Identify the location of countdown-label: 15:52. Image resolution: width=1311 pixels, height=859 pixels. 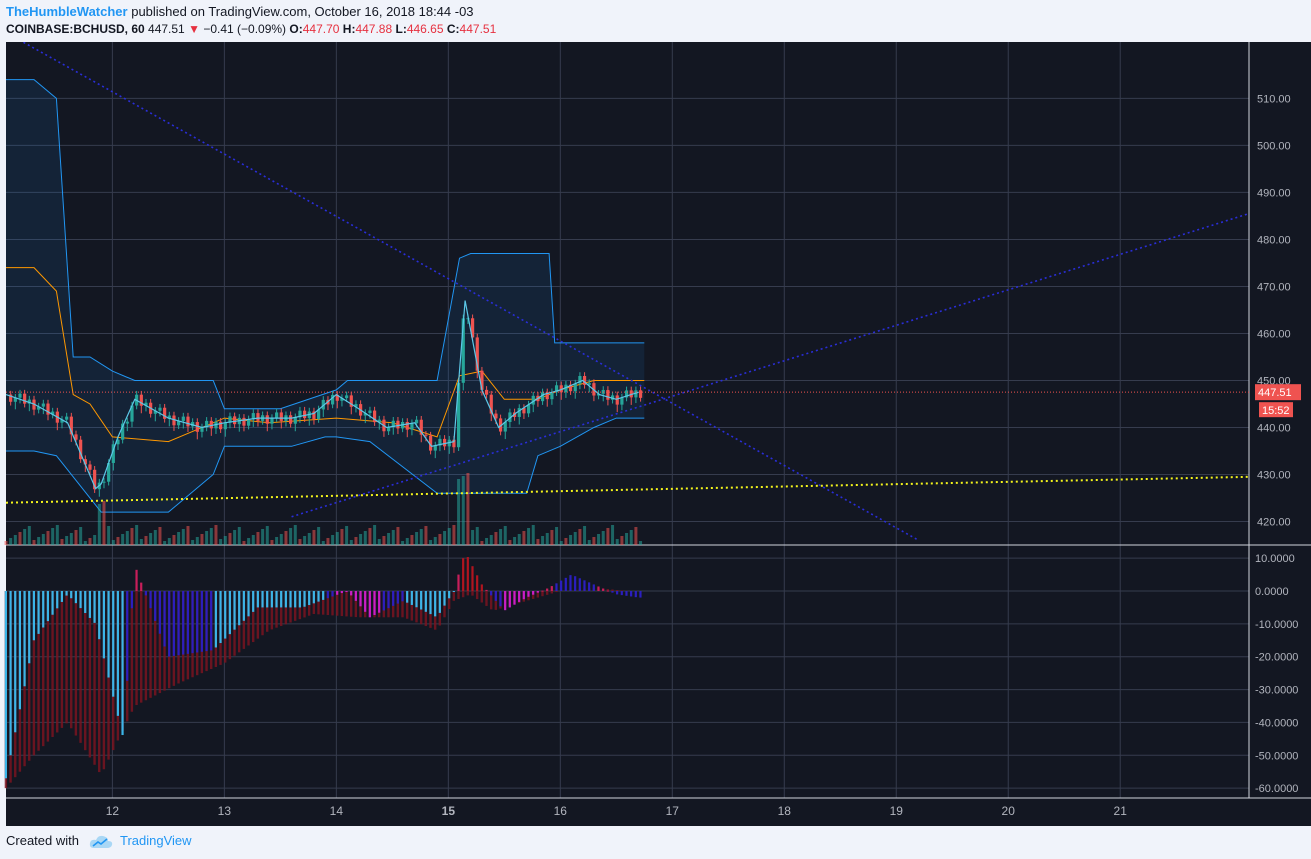
(1276, 411).